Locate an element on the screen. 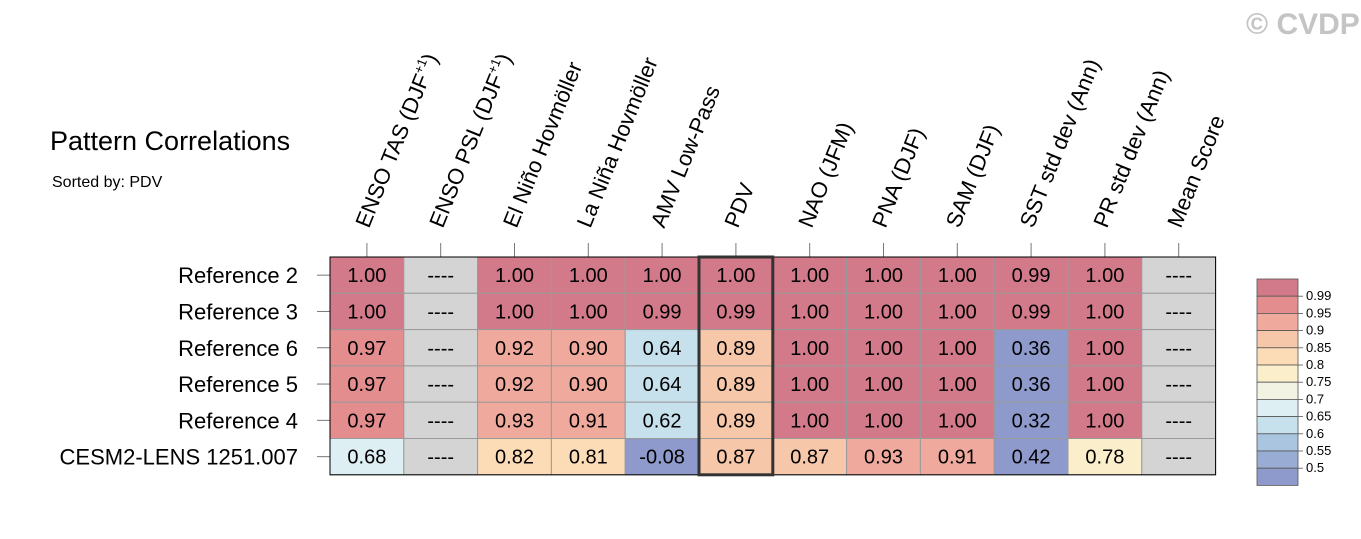  column-header: El Niño Hovmöller is located at coordinates (542, 144).